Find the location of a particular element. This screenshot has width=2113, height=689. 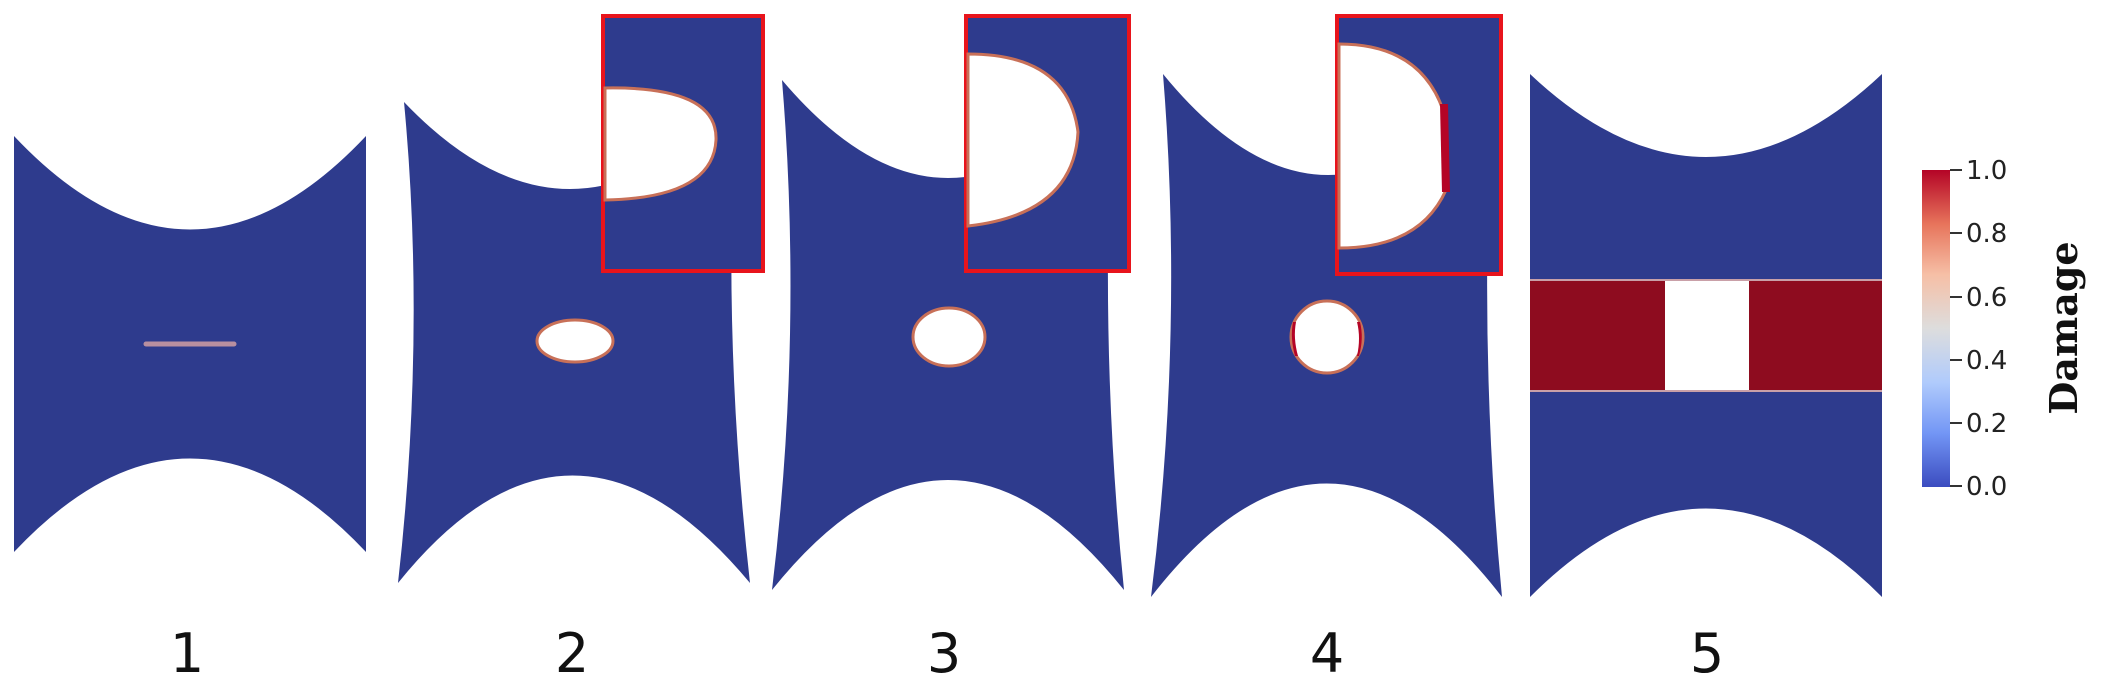

colorbar-tick: 0.4 is located at coordinates (1986, 361).